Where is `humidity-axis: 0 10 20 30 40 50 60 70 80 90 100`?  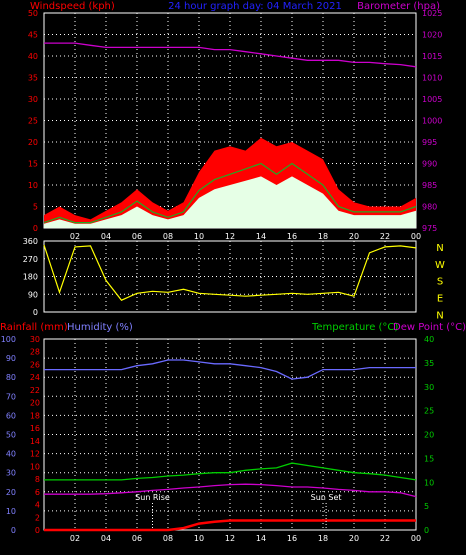 humidity-axis: 0 10 20 30 40 50 60 70 80 90 100 is located at coordinates (8, 435).